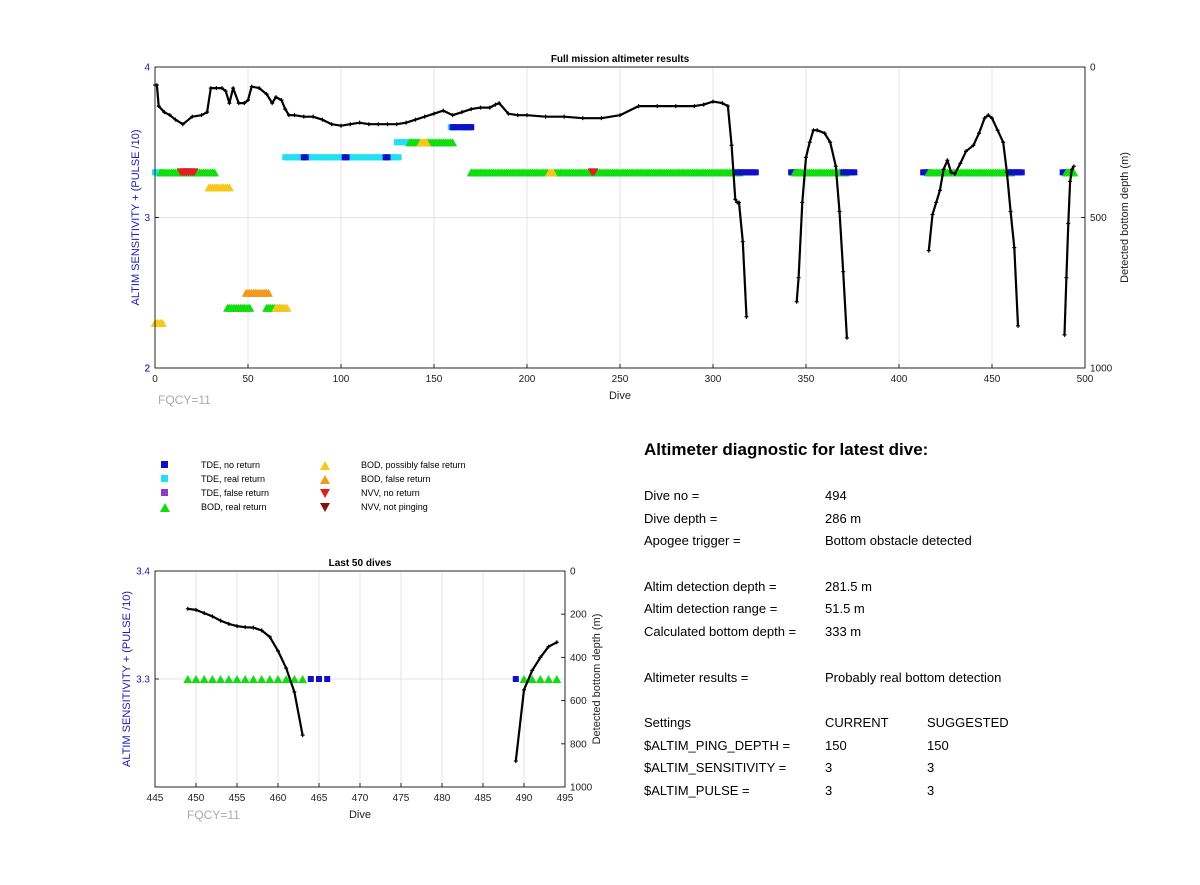  Describe the element at coordinates (1085, 379) in the screenshot. I see `x-tick-label: 500` at that location.